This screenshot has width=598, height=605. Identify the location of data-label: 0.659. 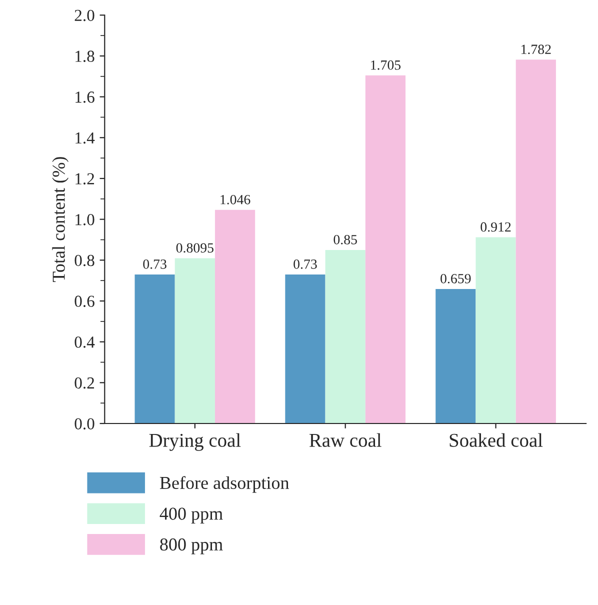
(455, 279).